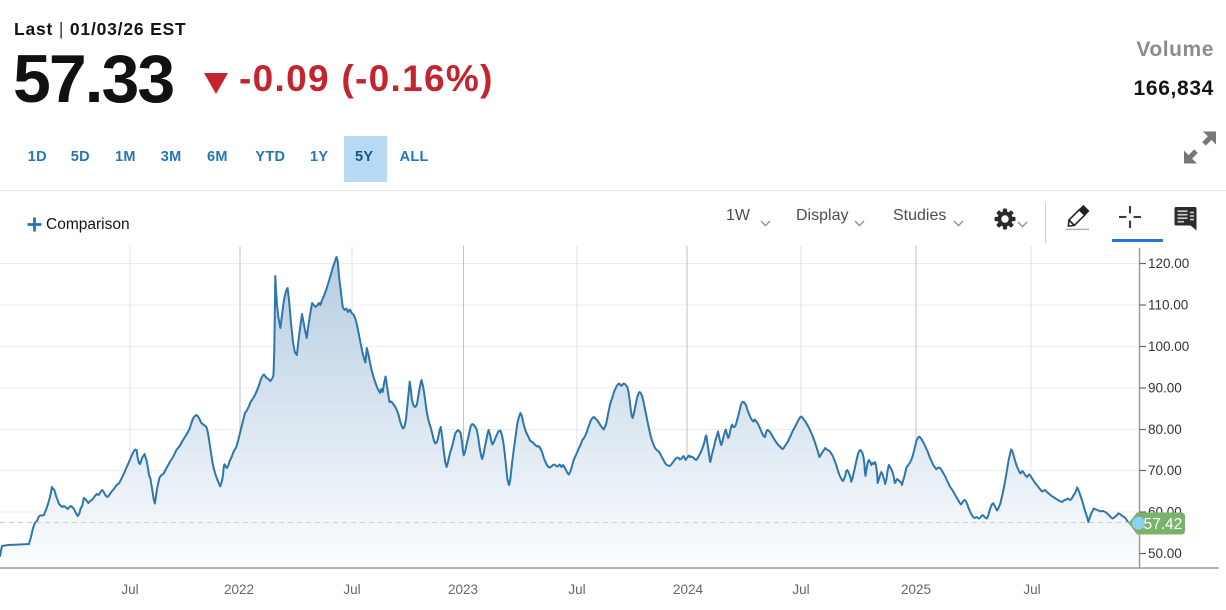 This screenshot has width=1226, height=610. What do you see at coordinates (239, 589) in the screenshot?
I see `svg-text: 2022` at bounding box center [239, 589].